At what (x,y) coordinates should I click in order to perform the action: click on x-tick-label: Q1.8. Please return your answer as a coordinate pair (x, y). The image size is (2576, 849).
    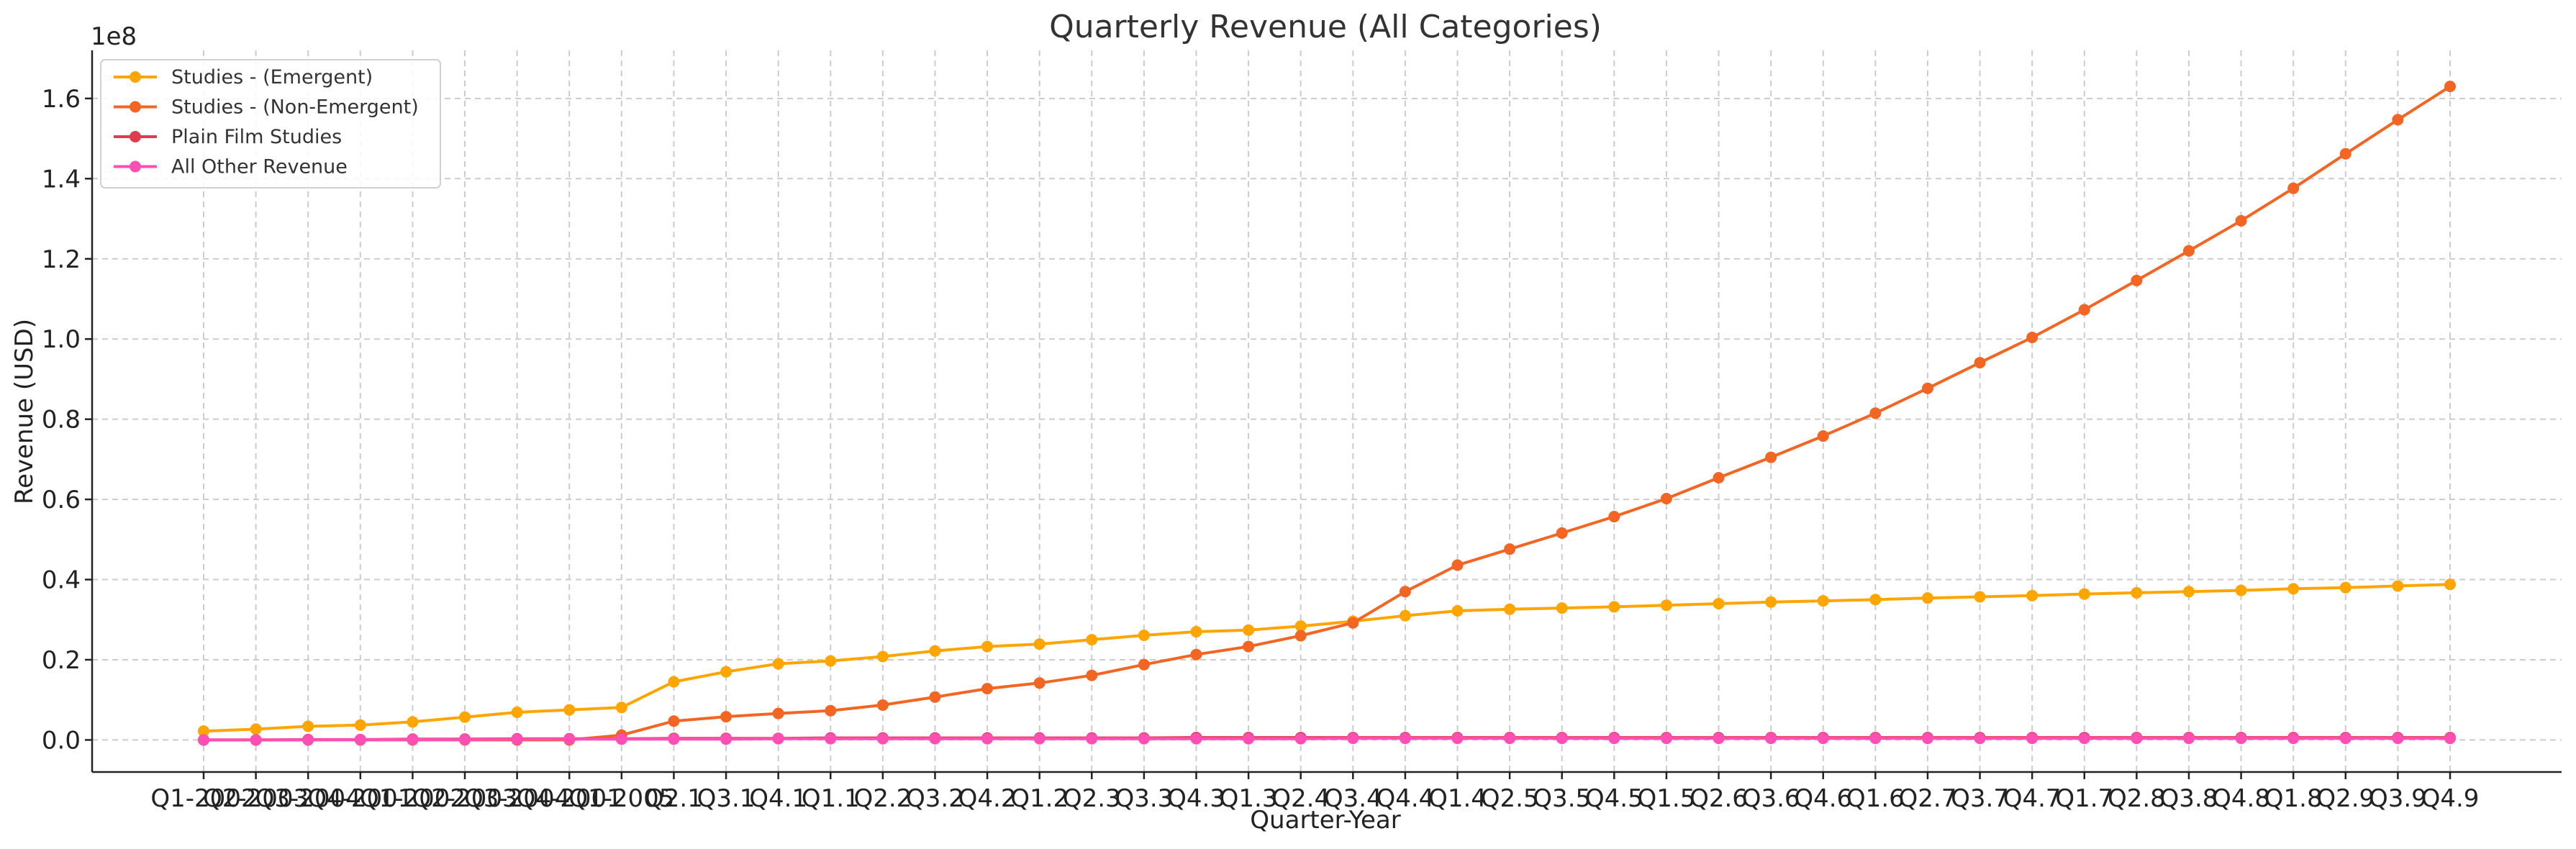
    Looking at the image, I should click on (2293, 798).